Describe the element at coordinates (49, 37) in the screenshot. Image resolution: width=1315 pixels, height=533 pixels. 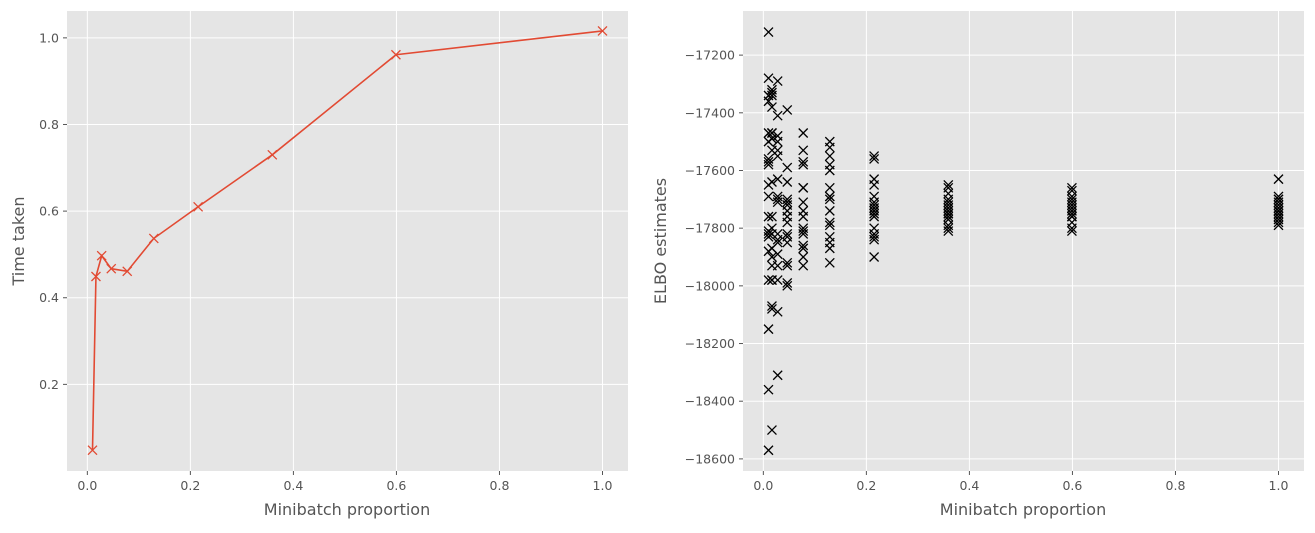
I see `y-tick-label: 1.0` at that location.